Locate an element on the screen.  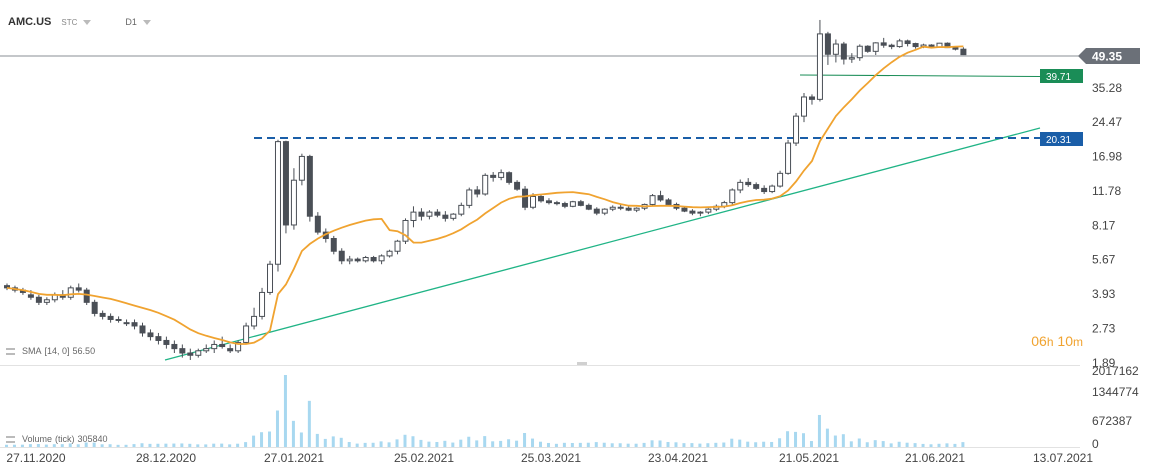
price-axis-label: 8.17 is located at coordinates (1104, 225).